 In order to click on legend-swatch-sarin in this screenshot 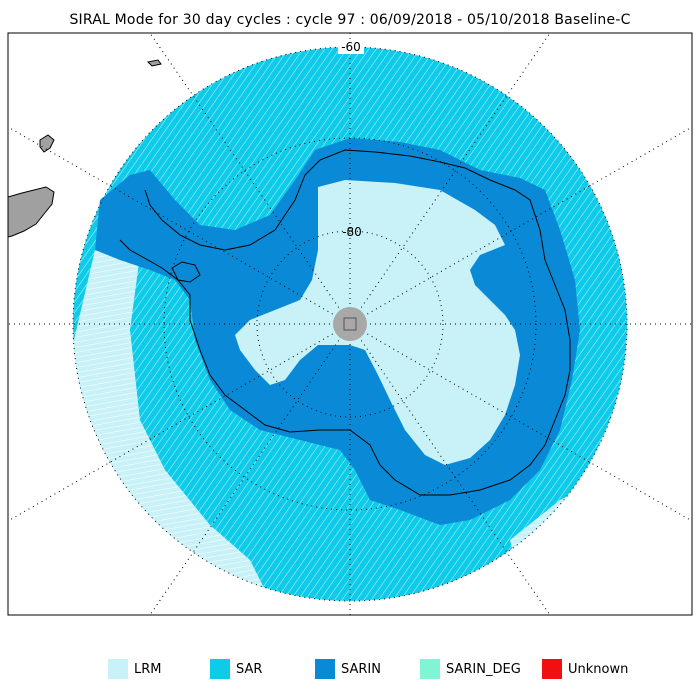, I will do `click(325, 669)`.